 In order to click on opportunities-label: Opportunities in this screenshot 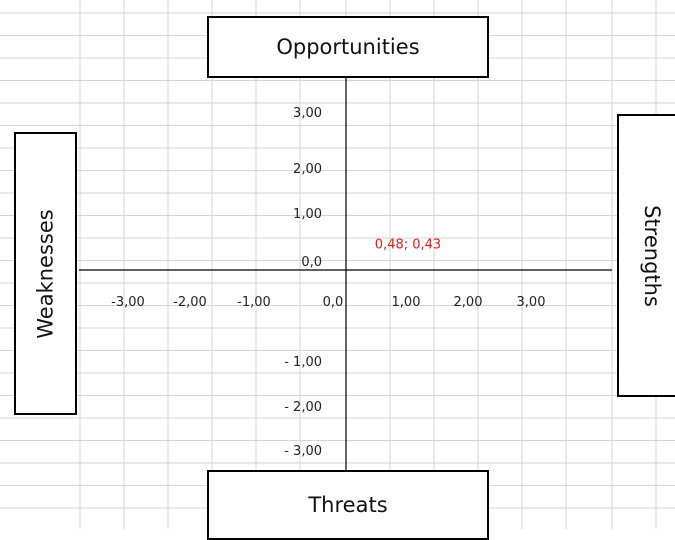, I will do `click(348, 47)`.